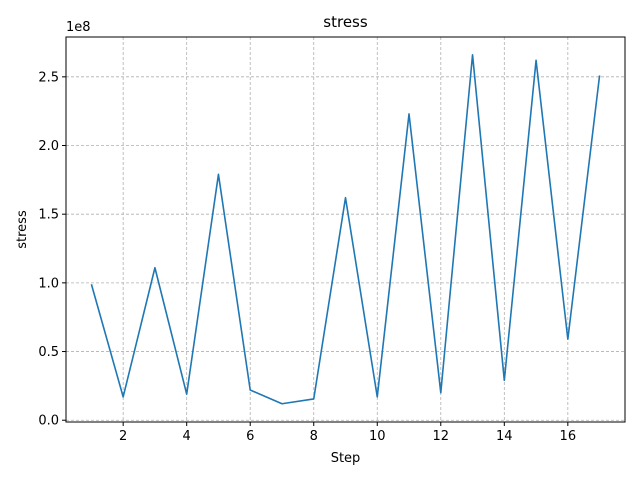 Image resolution: width=640 pixels, height=480 pixels. What do you see at coordinates (48, 283) in the screenshot?
I see `y-tick-label: 1.0` at bounding box center [48, 283].